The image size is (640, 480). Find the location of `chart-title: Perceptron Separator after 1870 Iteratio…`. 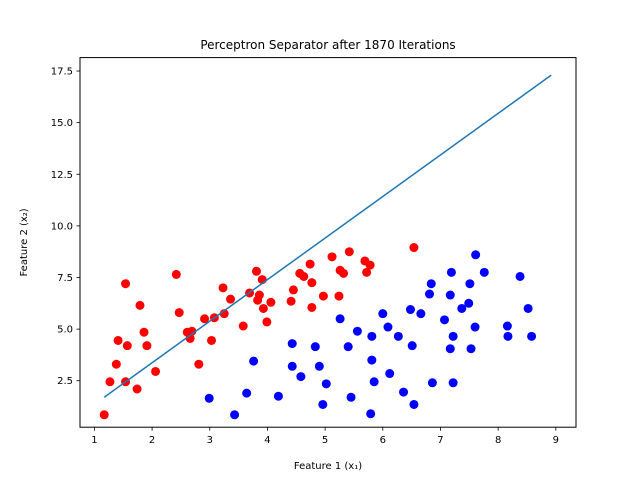

chart-title: Perceptron Separator after 1870 Iteratio… is located at coordinates (327, 45).